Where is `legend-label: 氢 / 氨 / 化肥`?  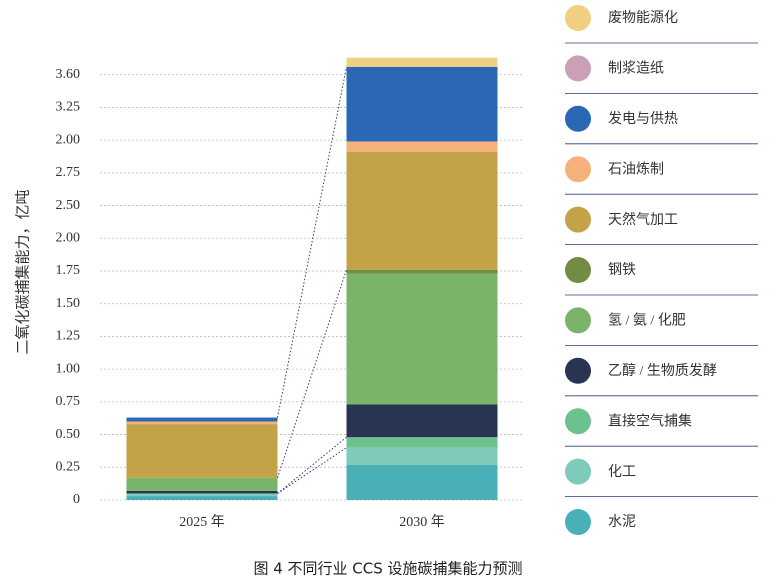 legend-label: 氢 / 氨 / 化肥 is located at coordinates (647, 321).